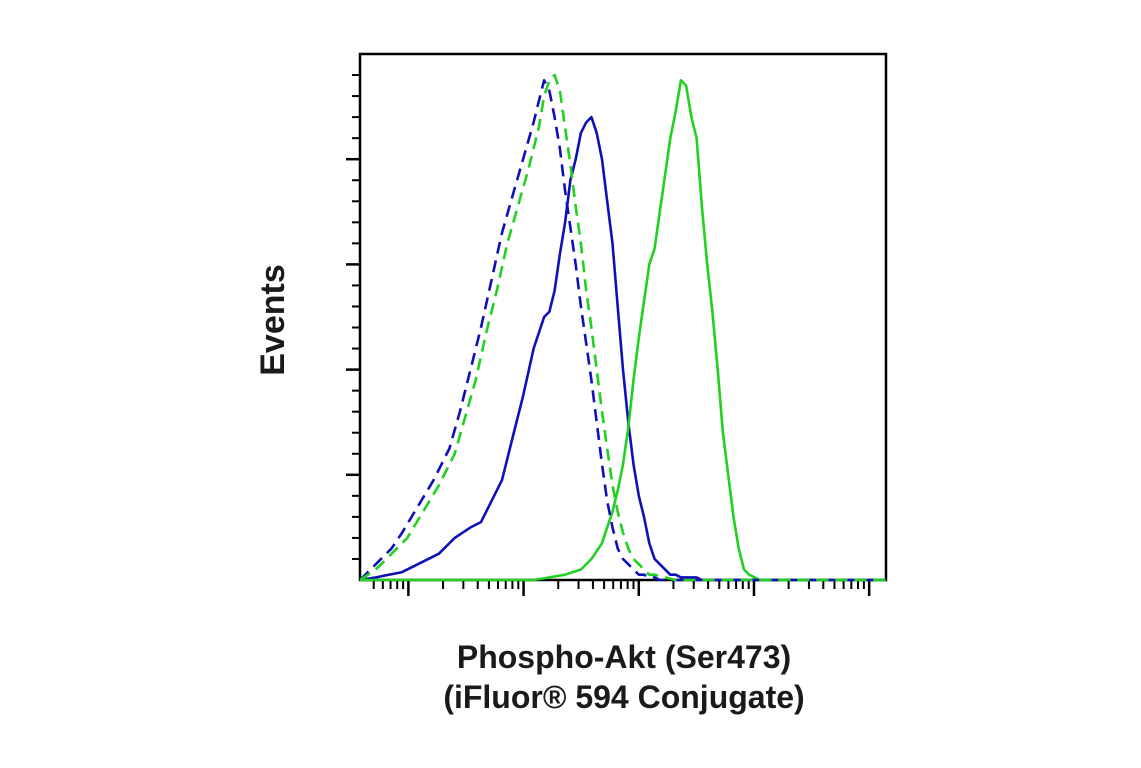 This screenshot has height=768, width=1141. Describe the element at coordinates (621, 588) in the screenshot. I see `x-axis-ticks` at that location.